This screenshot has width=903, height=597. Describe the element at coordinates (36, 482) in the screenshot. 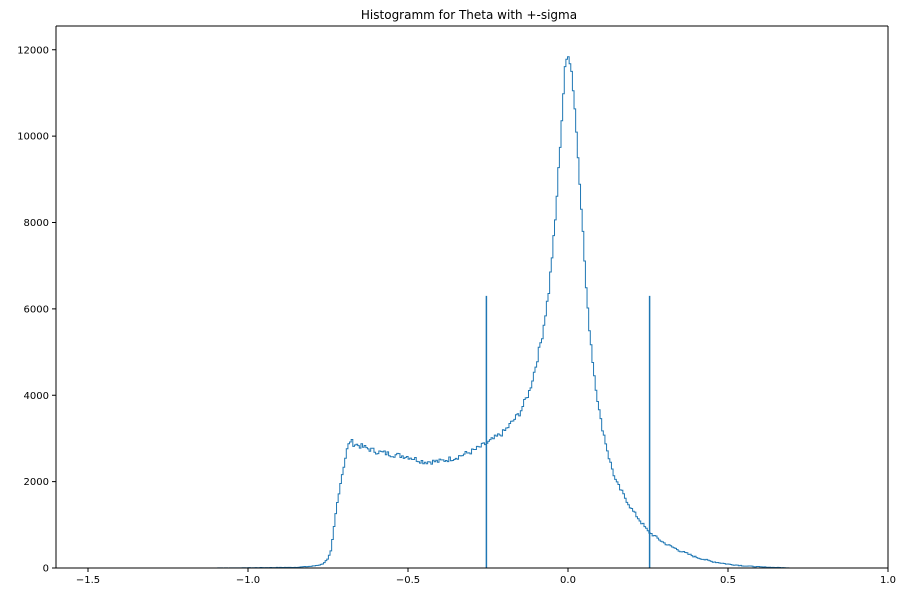

I see `y-tick-label: 2000` at that location.